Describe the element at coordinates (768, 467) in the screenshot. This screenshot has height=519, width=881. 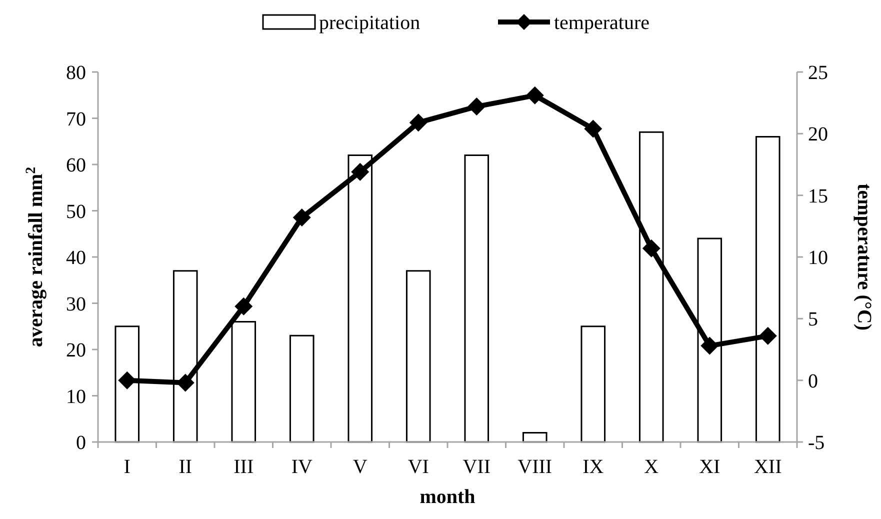
I see `x-tick-label: XII` at that location.